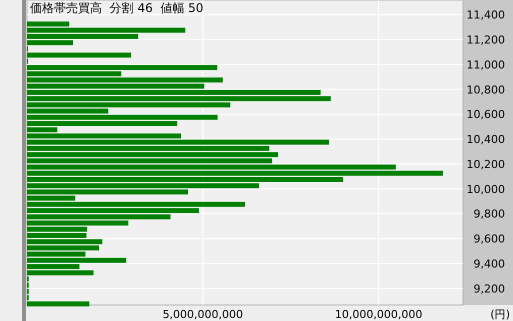  What do you see at coordinates (485, 40) in the screenshot?
I see `y-tick-label: 11,200` at bounding box center [485, 40].